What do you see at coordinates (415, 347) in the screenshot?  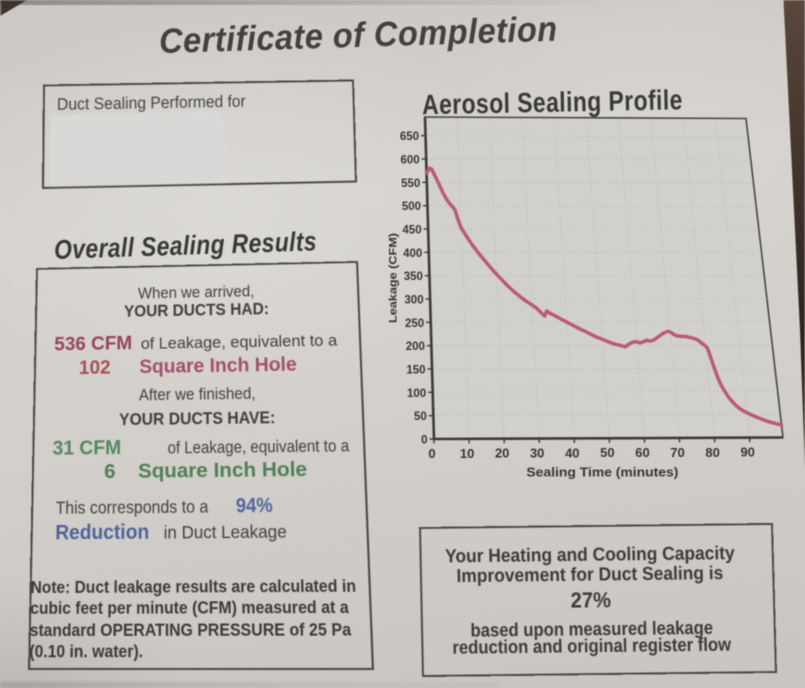 I see `svg-text: 200` at bounding box center [415, 347].